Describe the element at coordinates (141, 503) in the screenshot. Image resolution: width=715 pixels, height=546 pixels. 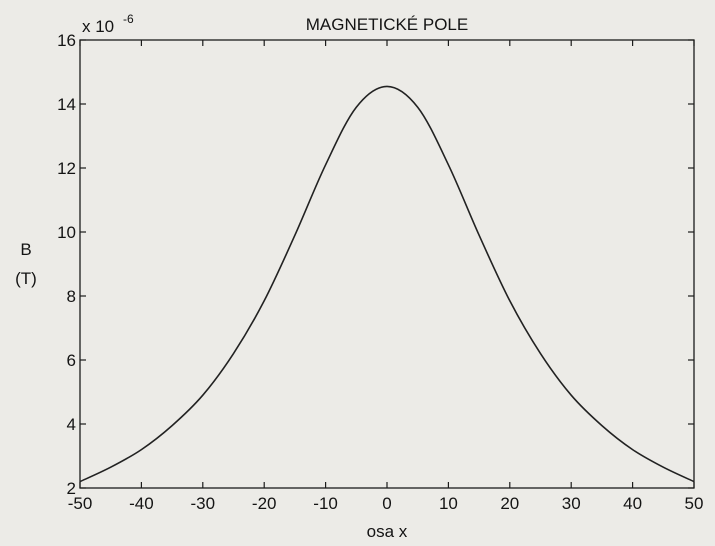
I see `x-tick-label: -40` at that location.